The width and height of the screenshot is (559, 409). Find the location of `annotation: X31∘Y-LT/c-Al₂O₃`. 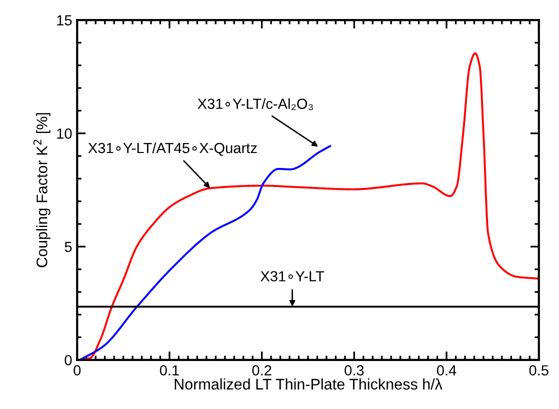

annotation: X31∘Y-LT/c-Al₂O₃ is located at coordinates (255, 104).